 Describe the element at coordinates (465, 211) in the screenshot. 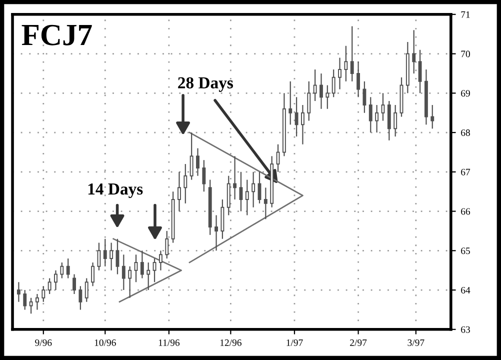

I see `y-tick-label: 66` at that location.